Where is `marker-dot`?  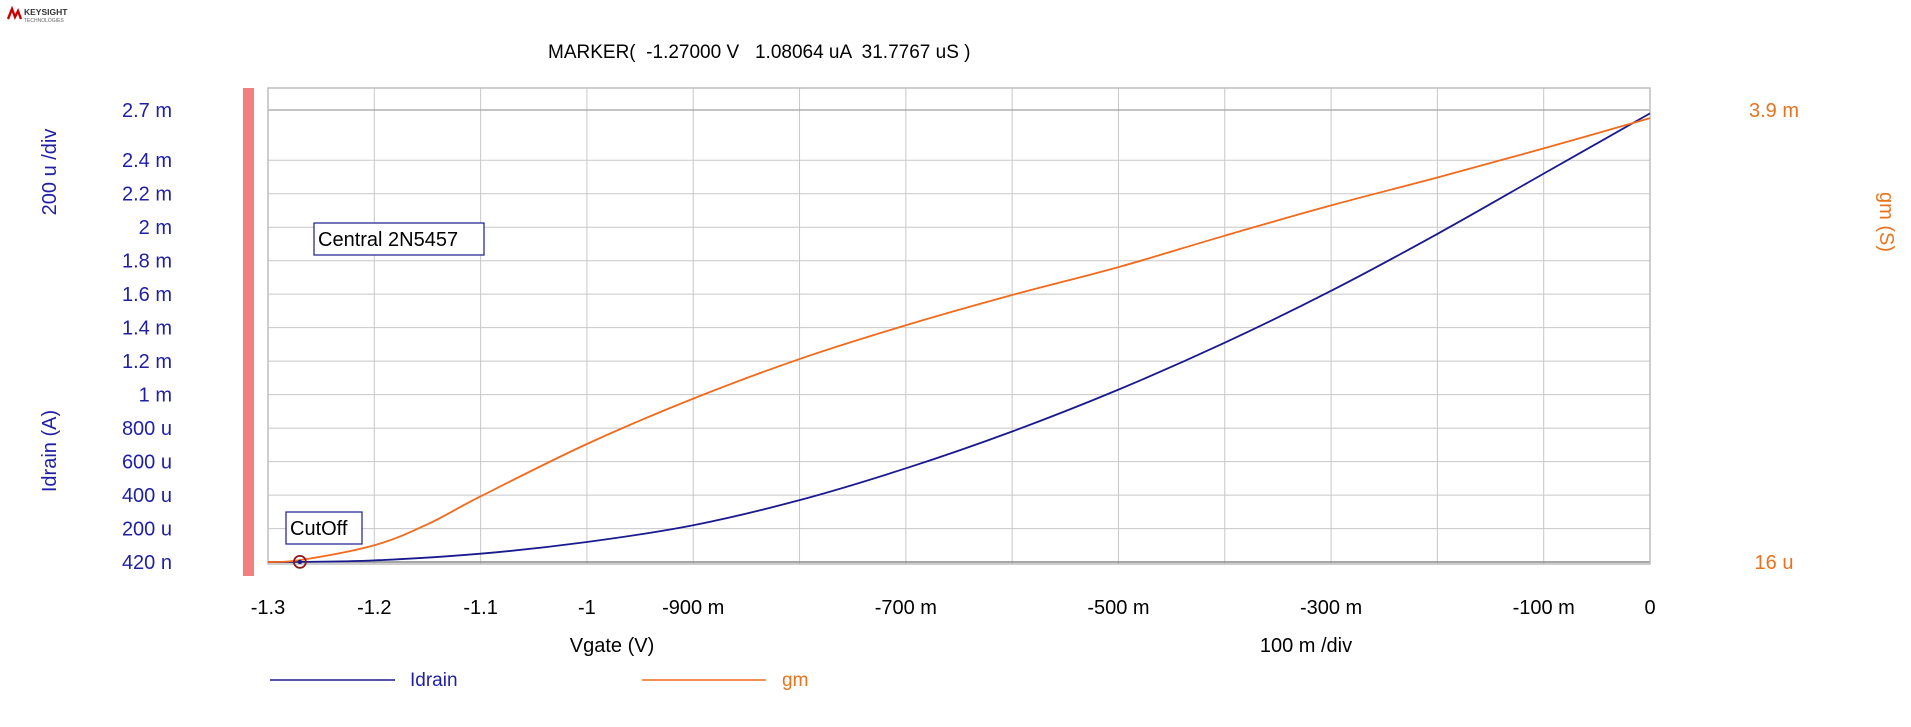
marker-dot is located at coordinates (300, 562).